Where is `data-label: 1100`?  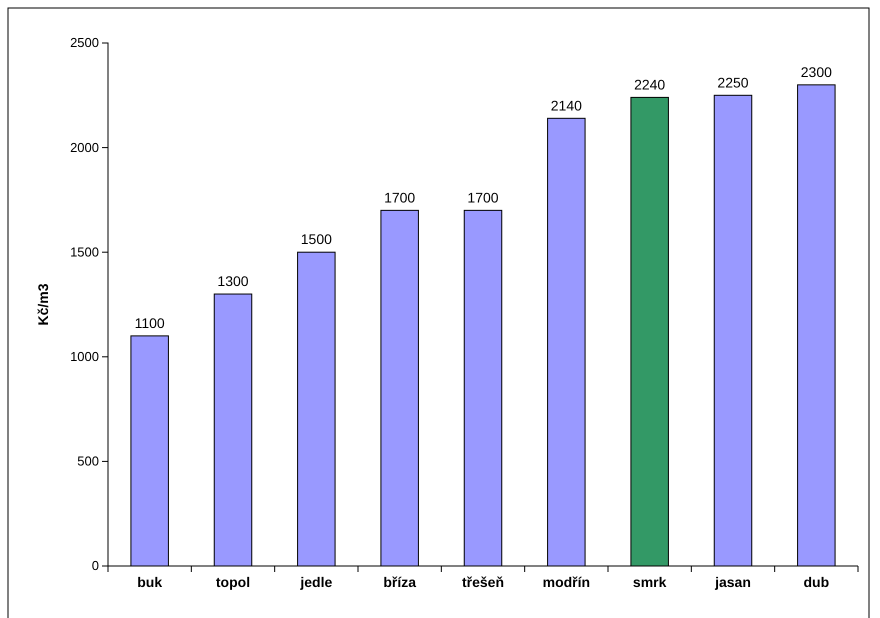 data-label: 1100 is located at coordinates (149, 322).